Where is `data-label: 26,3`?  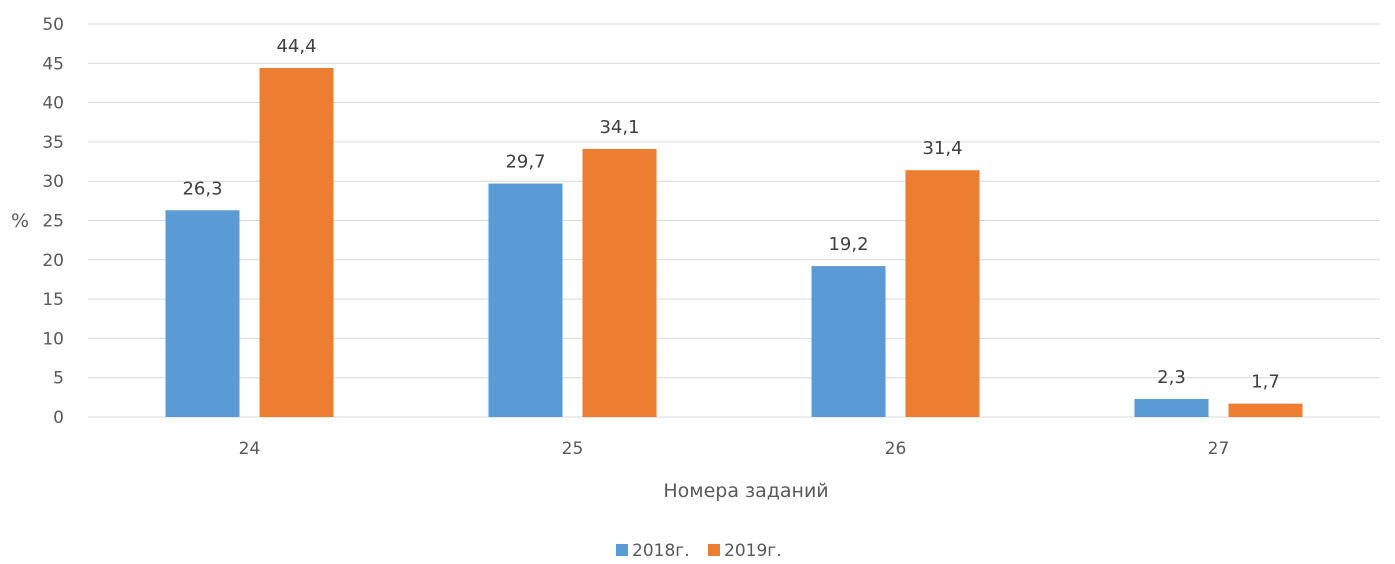
data-label: 26,3 is located at coordinates (202, 188).